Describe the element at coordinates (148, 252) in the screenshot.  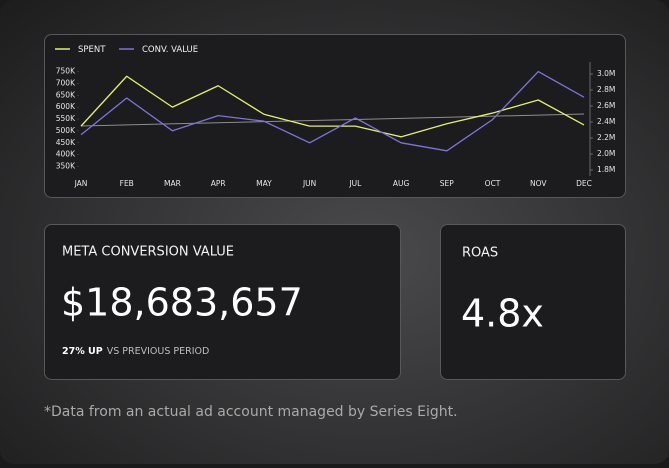
I see `kpi-title: META CONVERSION VALUE` at that location.